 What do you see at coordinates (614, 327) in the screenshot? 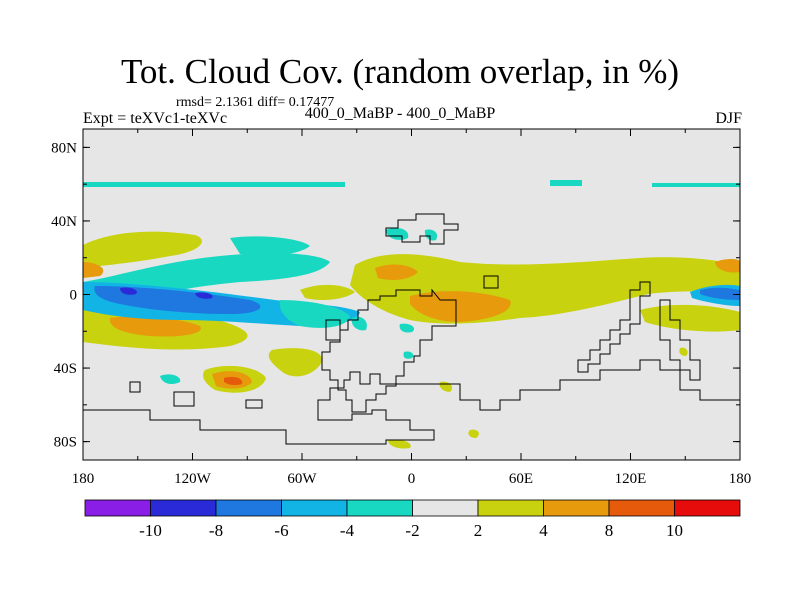
I see `coast-asia` at bounding box center [614, 327].